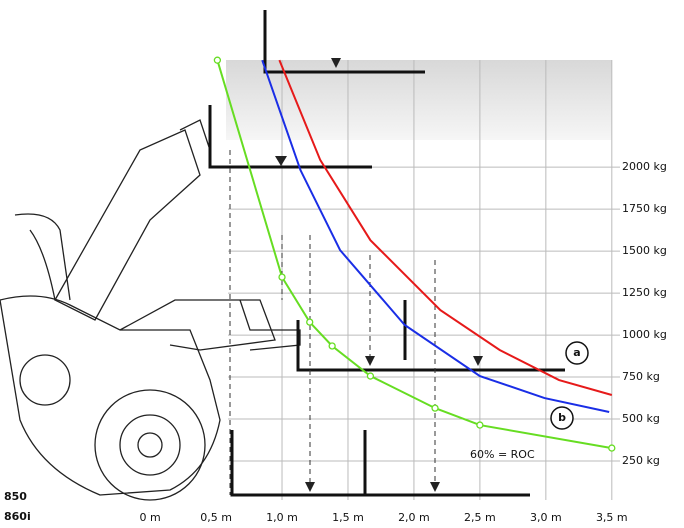 This screenshot has height=528, width=684. Describe the element at coordinates (644, 166) in the screenshot. I see `y-tick-label: 2000 kg` at that location.